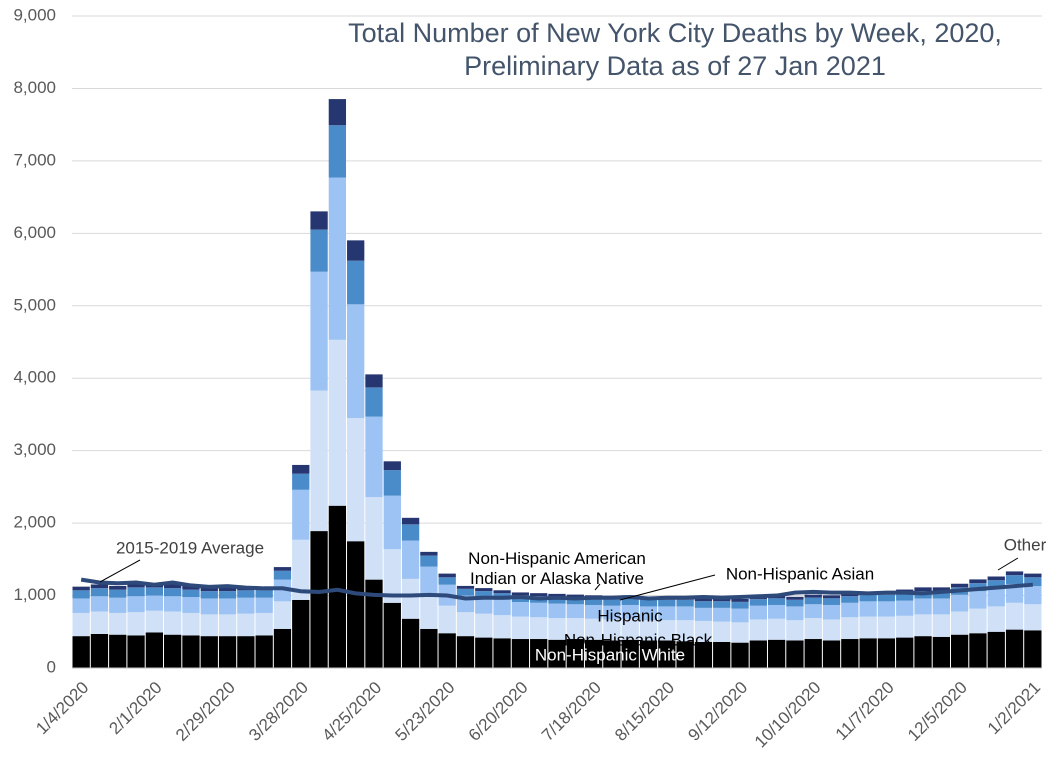 The image size is (1058, 764). I want to click on y-tick-label: 5,000, so click(34, 304).